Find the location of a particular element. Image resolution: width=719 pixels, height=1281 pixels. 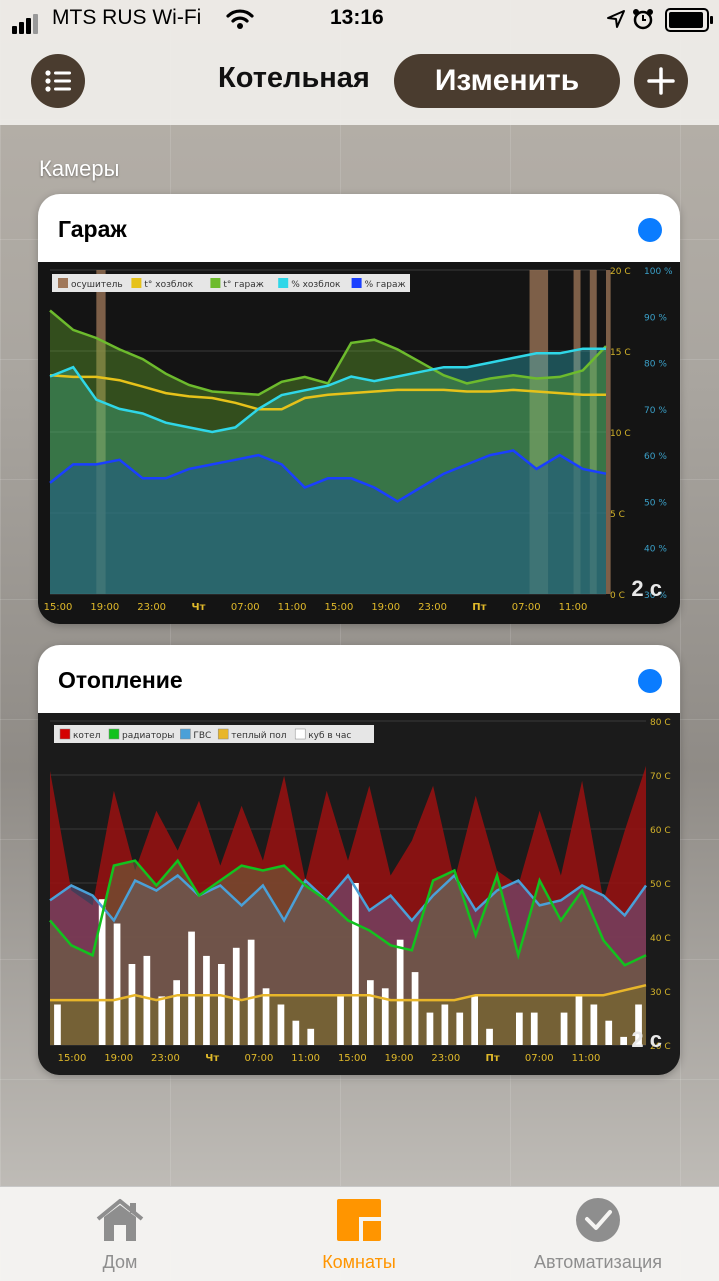

tab-automation: Автоматизация is located at coordinates (598, 1235).